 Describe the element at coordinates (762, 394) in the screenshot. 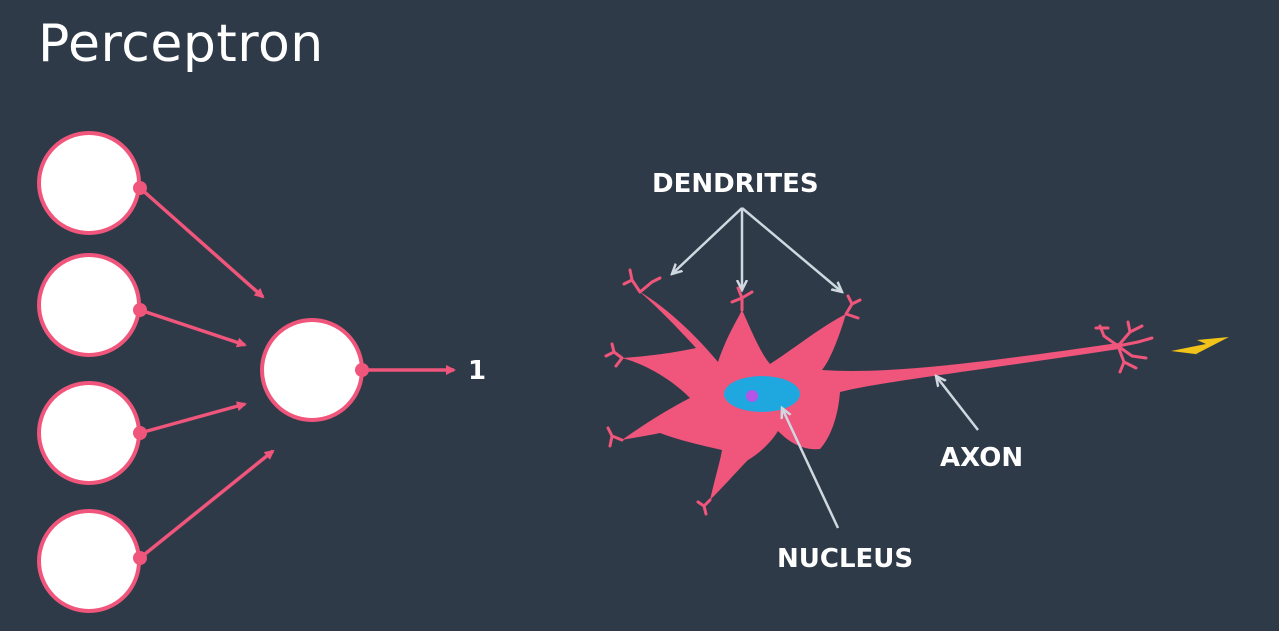

I see `nucleus` at that location.